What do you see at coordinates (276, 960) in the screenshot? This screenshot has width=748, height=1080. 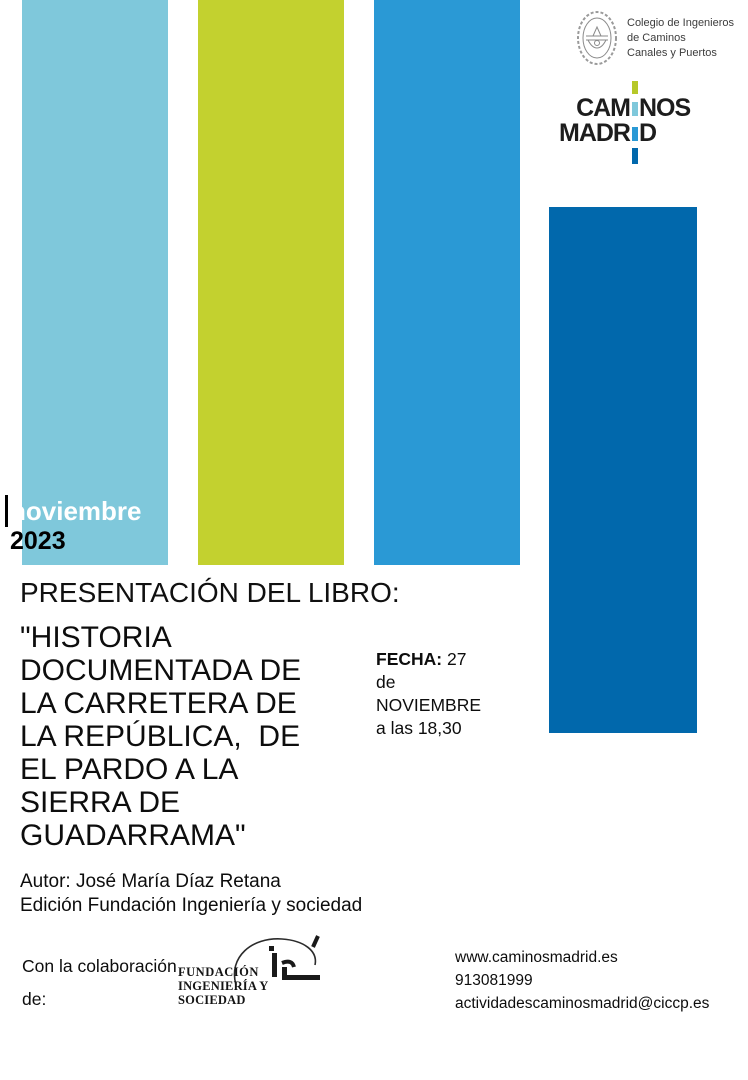 I see `fundacion-is-mark-icon` at bounding box center [276, 960].